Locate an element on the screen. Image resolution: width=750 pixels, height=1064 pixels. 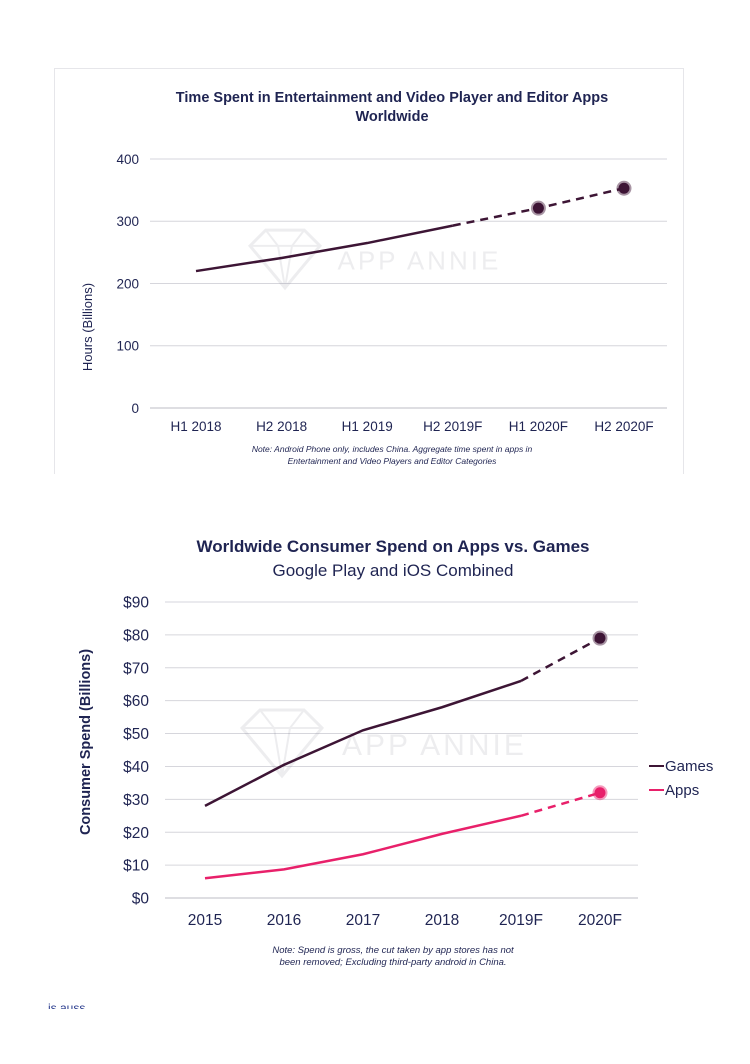
x-tick-label: 2016 is located at coordinates (284, 920).